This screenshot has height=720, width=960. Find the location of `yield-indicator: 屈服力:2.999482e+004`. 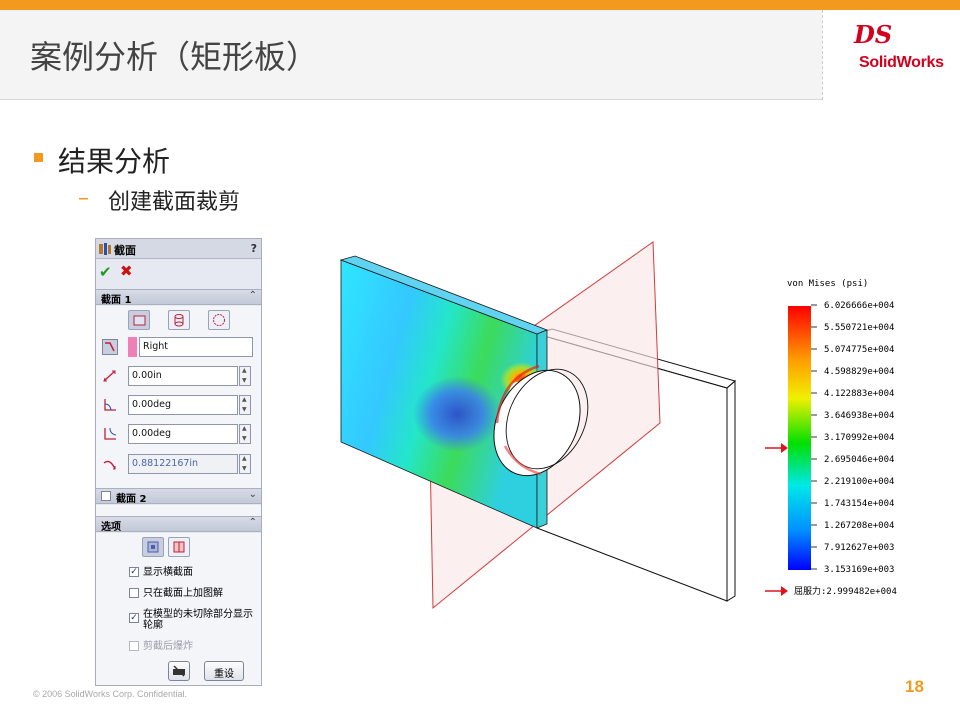

yield-indicator: 屈服力:2.999482e+004 is located at coordinates (831, 520).